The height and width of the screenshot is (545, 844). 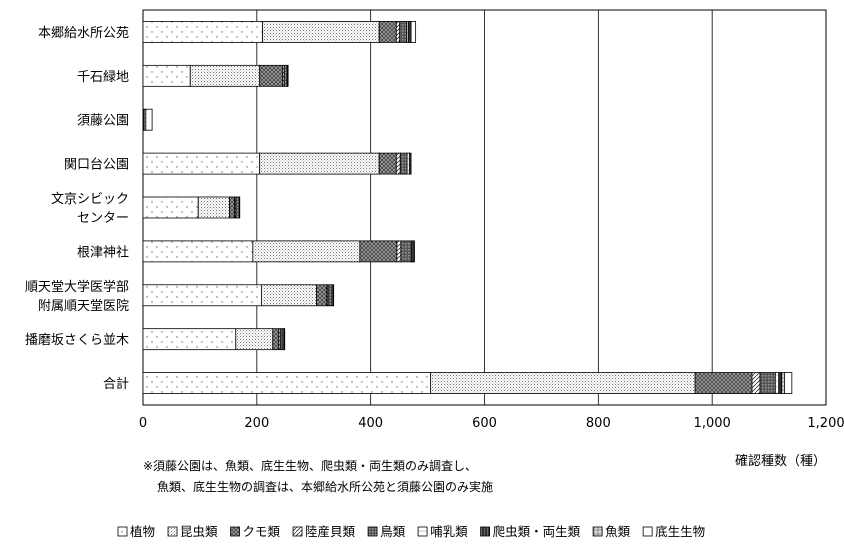 I want to click on category-label: 関口台公園, so click(x=96, y=165).